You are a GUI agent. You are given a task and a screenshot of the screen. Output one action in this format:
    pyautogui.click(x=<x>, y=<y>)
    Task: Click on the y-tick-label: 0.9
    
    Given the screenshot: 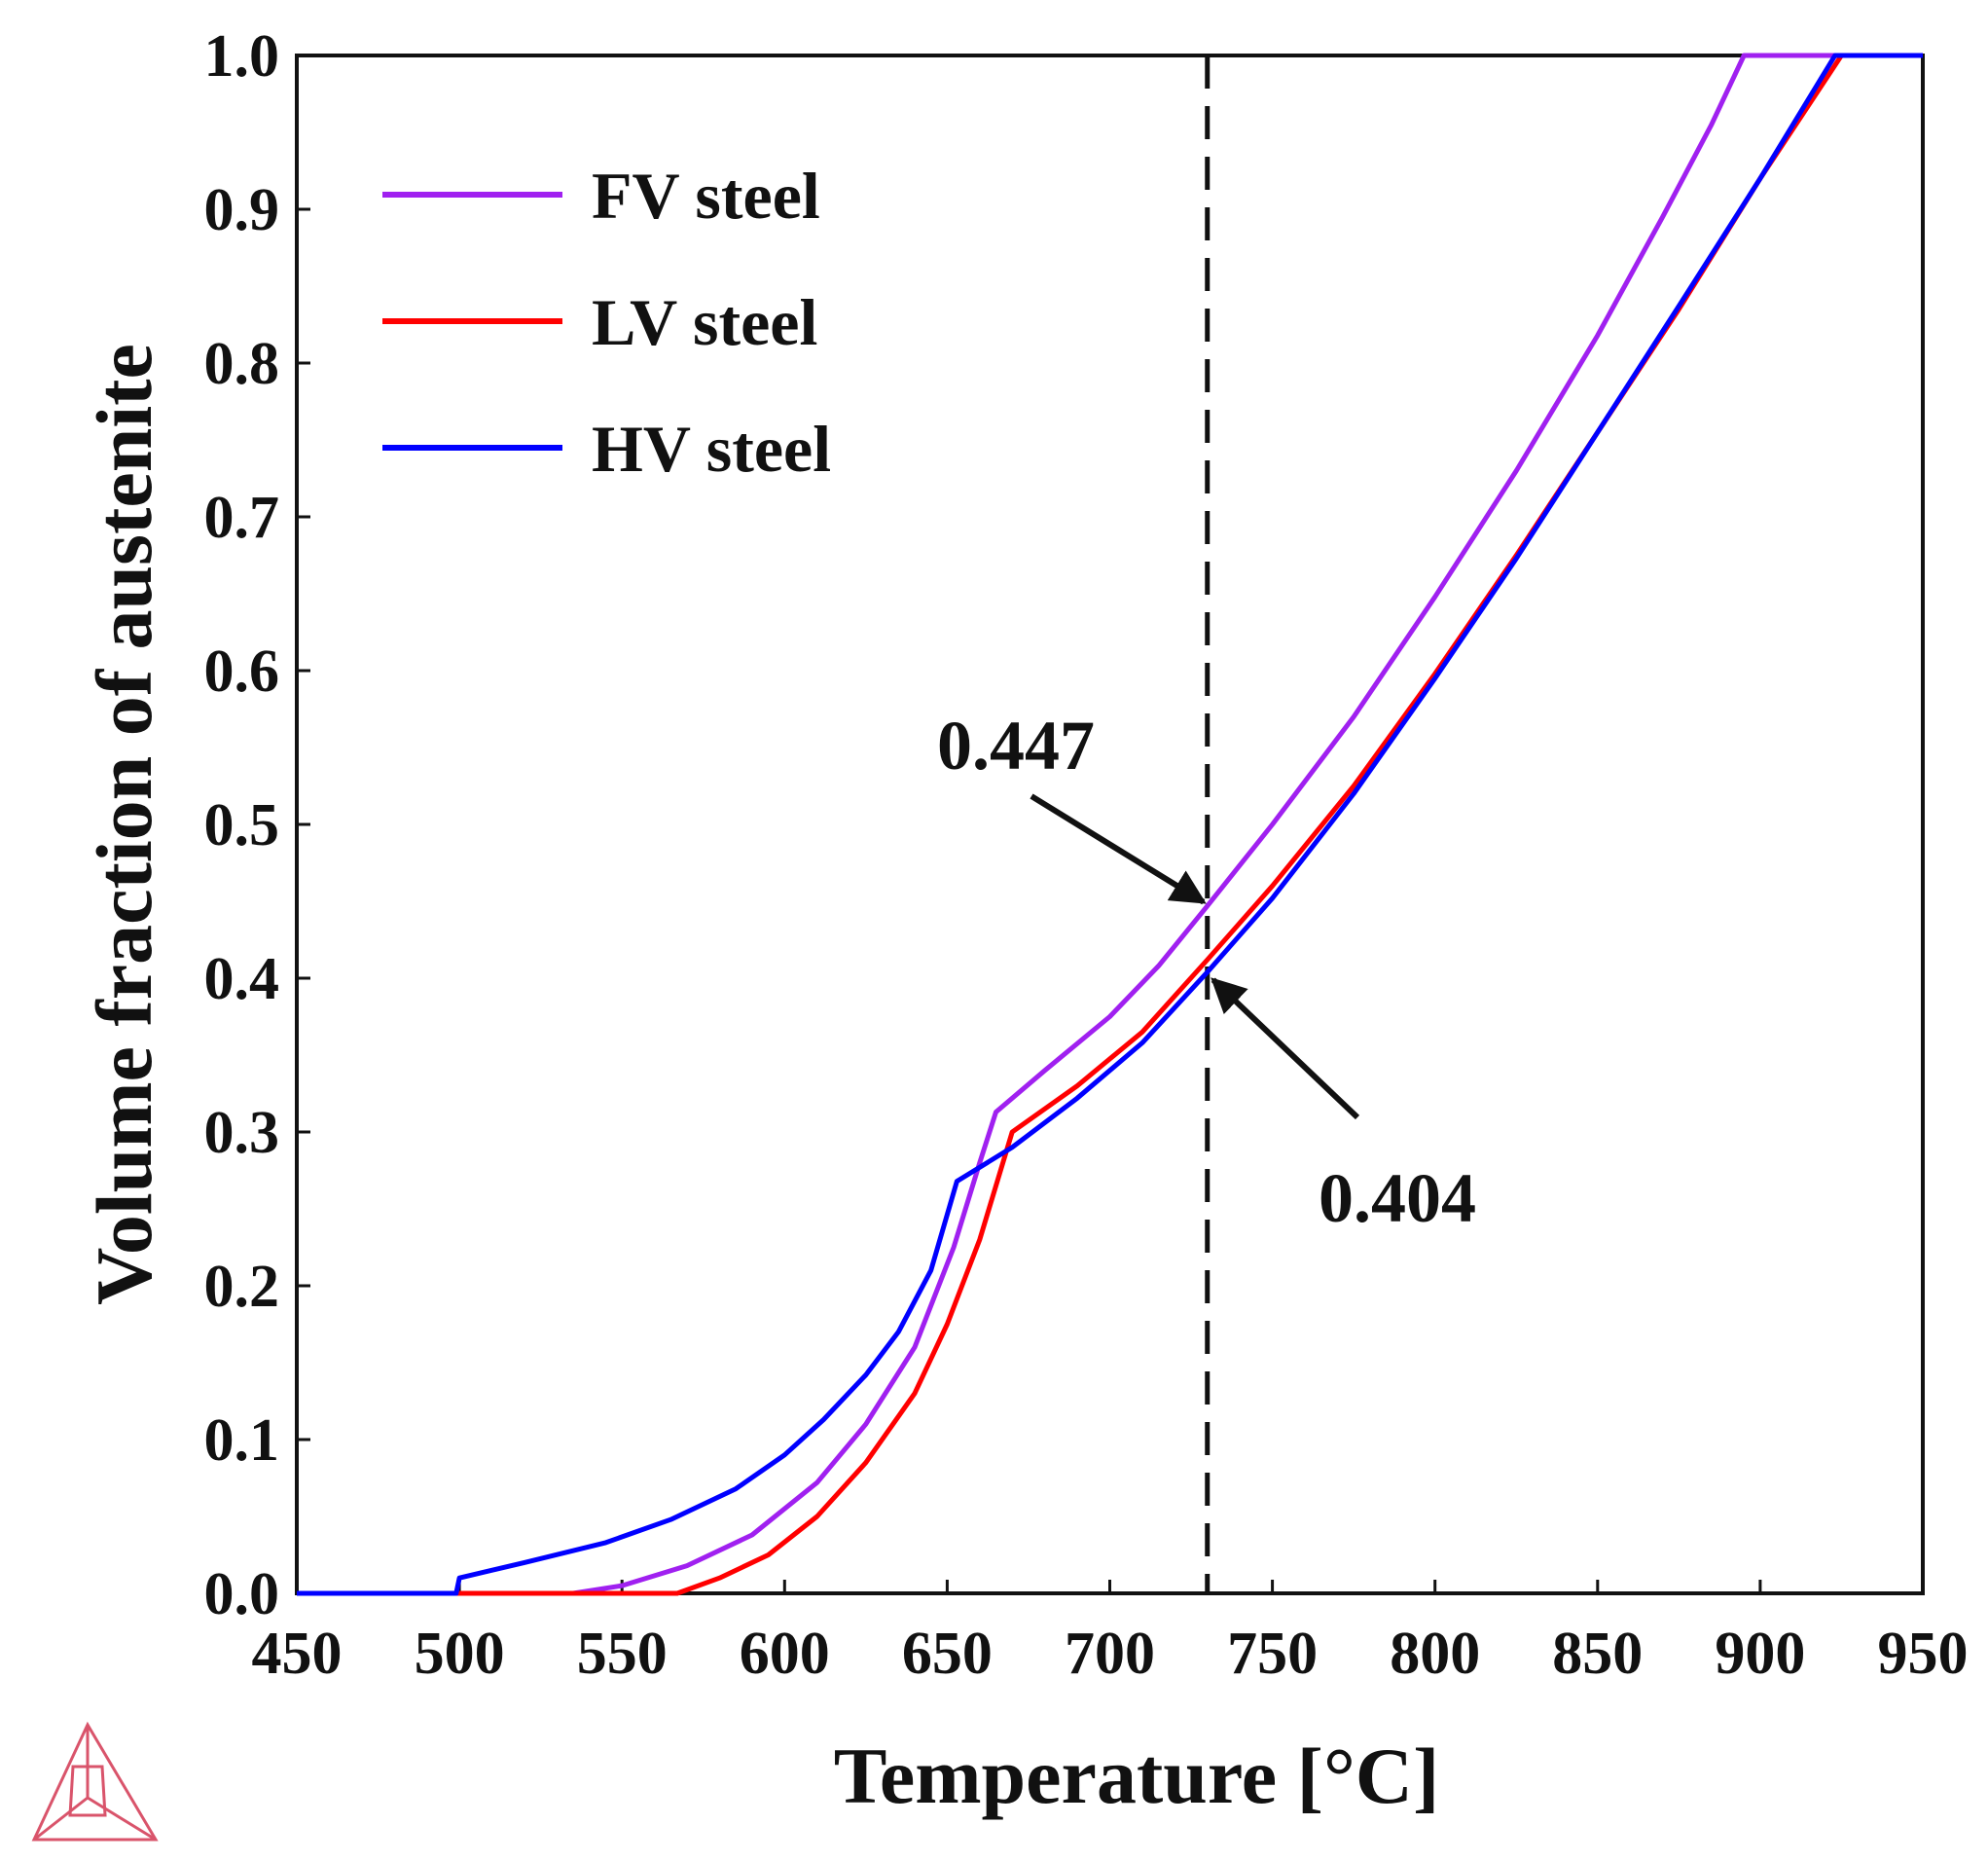 What is the action you would take?
    pyautogui.click(x=242, y=210)
    